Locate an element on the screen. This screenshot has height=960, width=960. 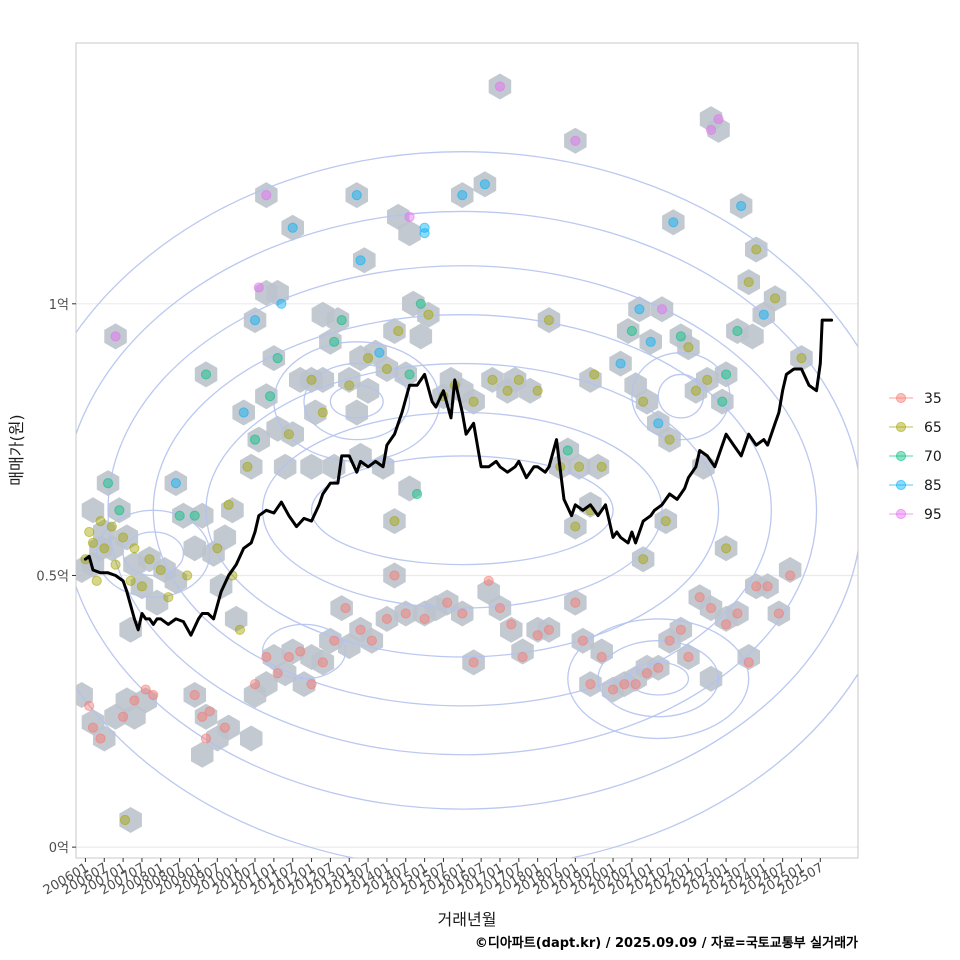
legend-key-point is located at coordinates (901, 485).